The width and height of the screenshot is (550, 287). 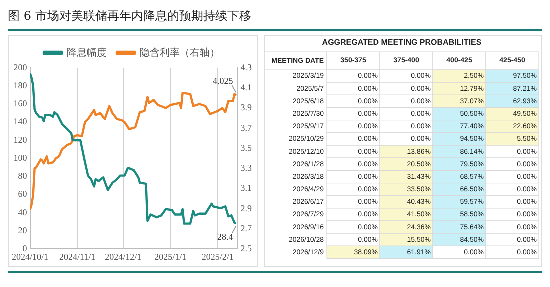 I want to click on y-tick-label: 140, so click(x=21, y=121).